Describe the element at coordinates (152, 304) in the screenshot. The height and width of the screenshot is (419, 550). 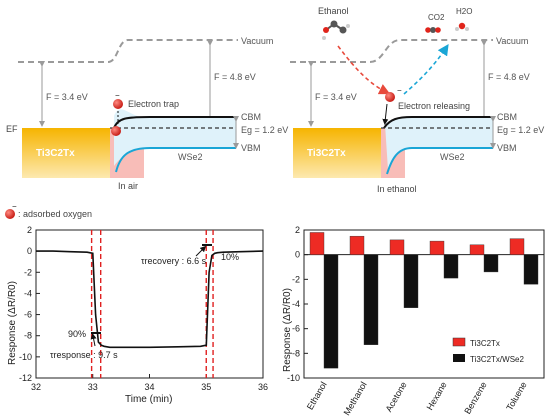
I see `dashed-markers` at that location.